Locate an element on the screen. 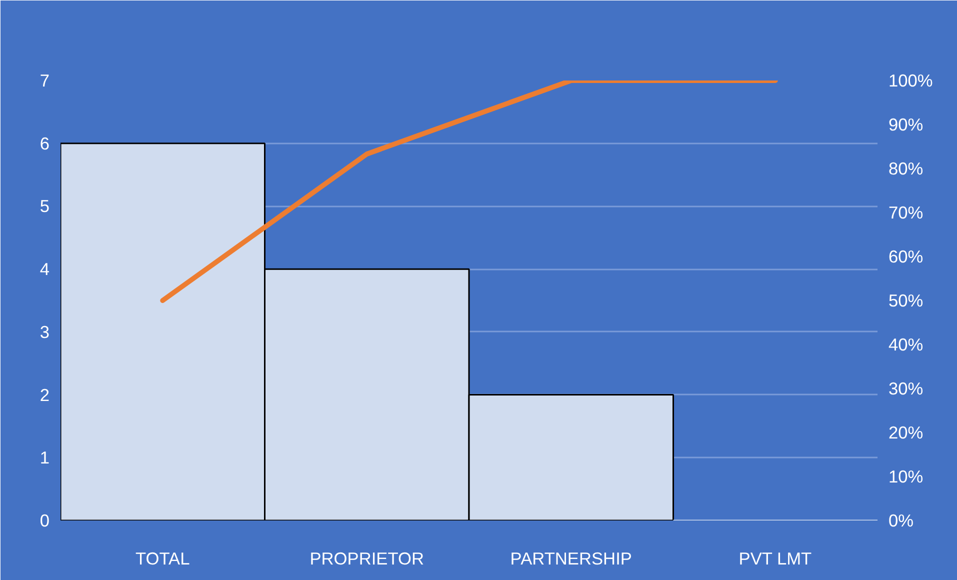  x-tick-label: PVT LMT is located at coordinates (775, 558).